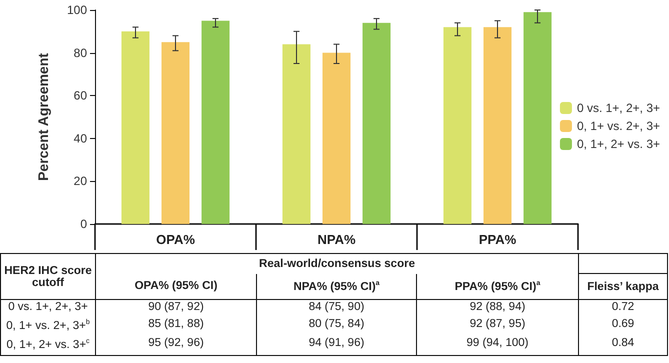 This screenshot has width=669, height=363. I want to click on y-axis-title: Percent Agreement, so click(43, 116).